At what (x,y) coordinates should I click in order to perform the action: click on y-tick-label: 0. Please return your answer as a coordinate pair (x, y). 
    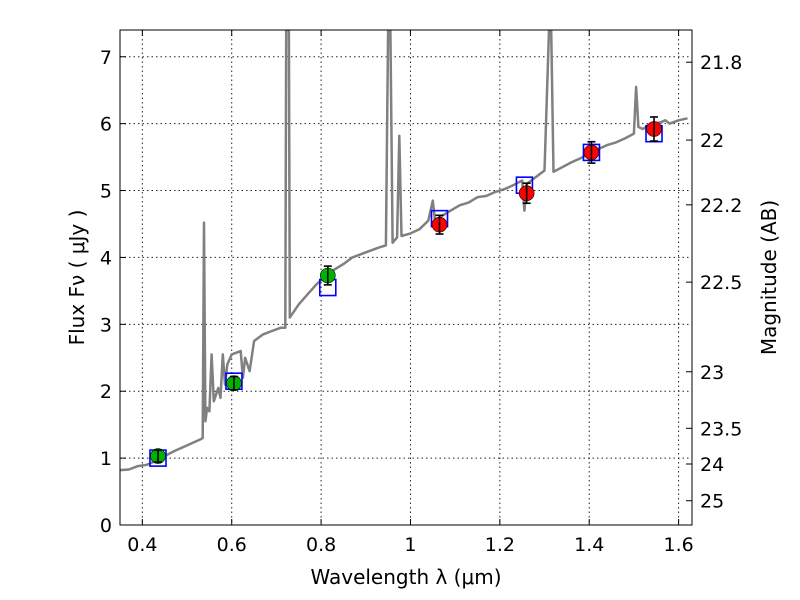
    Looking at the image, I should click on (106, 526).